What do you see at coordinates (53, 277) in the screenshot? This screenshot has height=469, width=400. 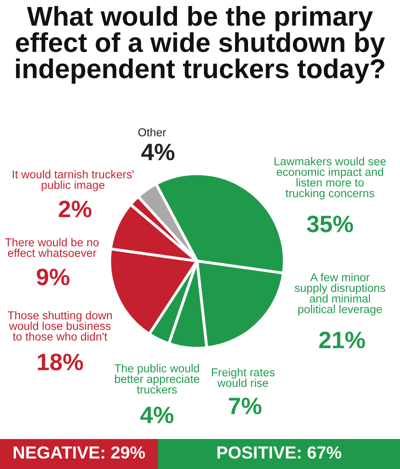 I see `data-label: 9%` at bounding box center [53, 277].